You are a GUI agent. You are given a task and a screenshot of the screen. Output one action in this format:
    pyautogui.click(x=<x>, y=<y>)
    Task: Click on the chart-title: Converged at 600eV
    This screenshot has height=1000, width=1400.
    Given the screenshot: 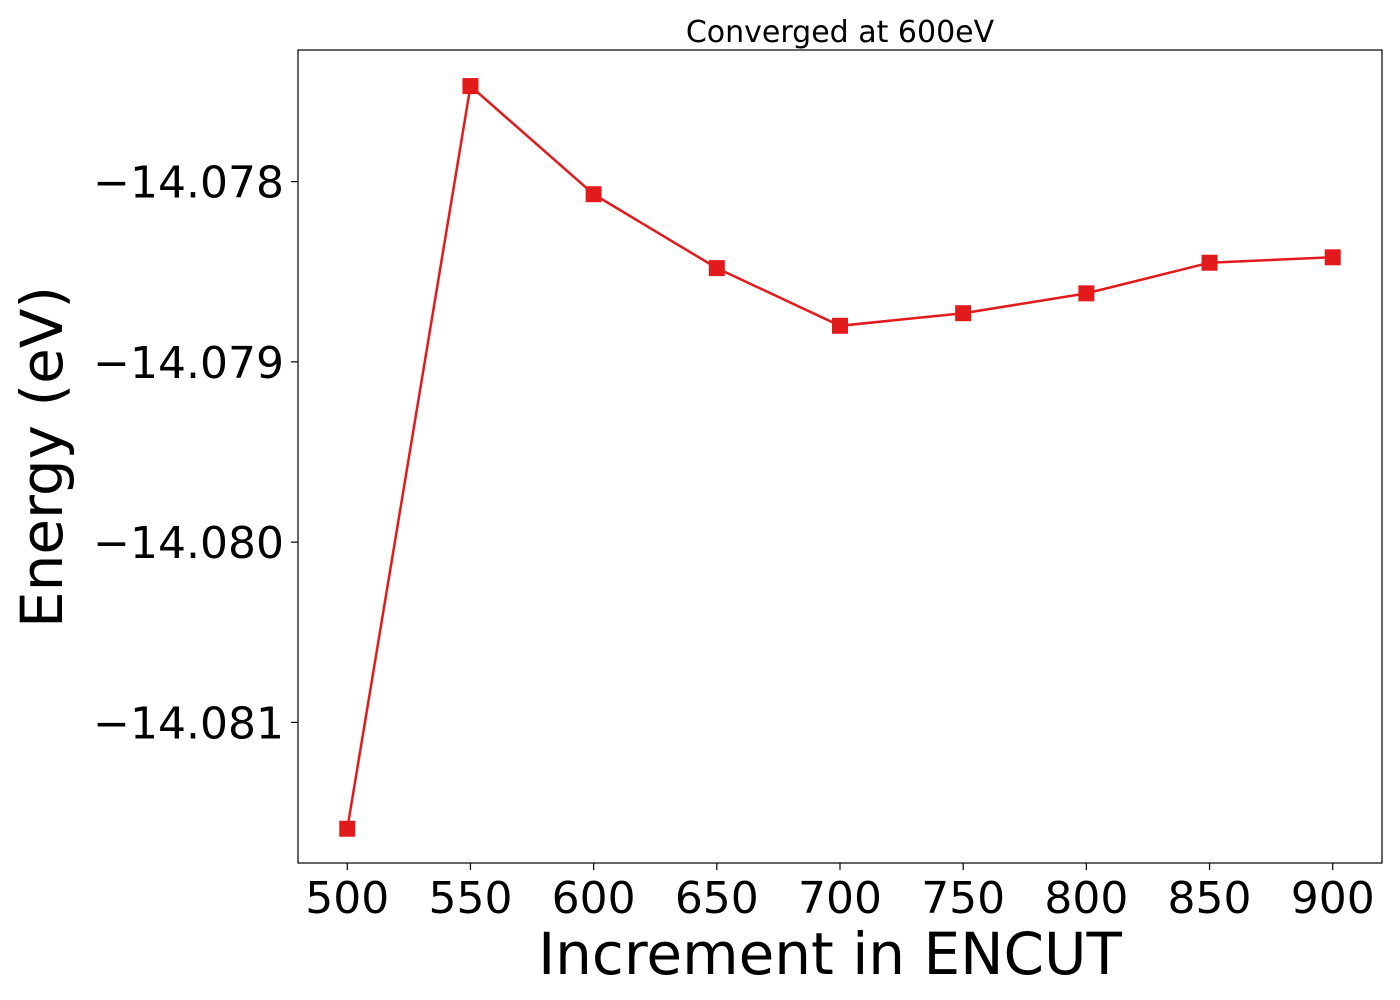 What is the action you would take?
    pyautogui.click(x=840, y=32)
    